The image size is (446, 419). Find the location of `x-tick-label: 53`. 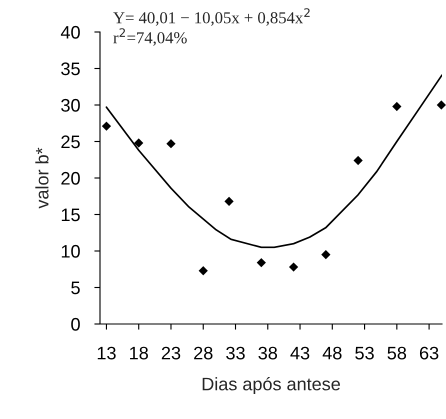

x-tick-label: 53 is located at coordinates (364, 353).